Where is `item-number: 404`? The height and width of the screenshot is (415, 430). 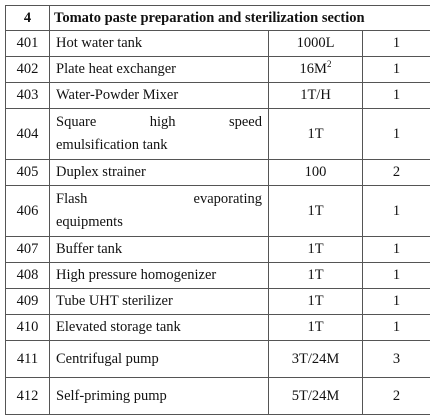
item-number: 404 is located at coordinates (28, 134).